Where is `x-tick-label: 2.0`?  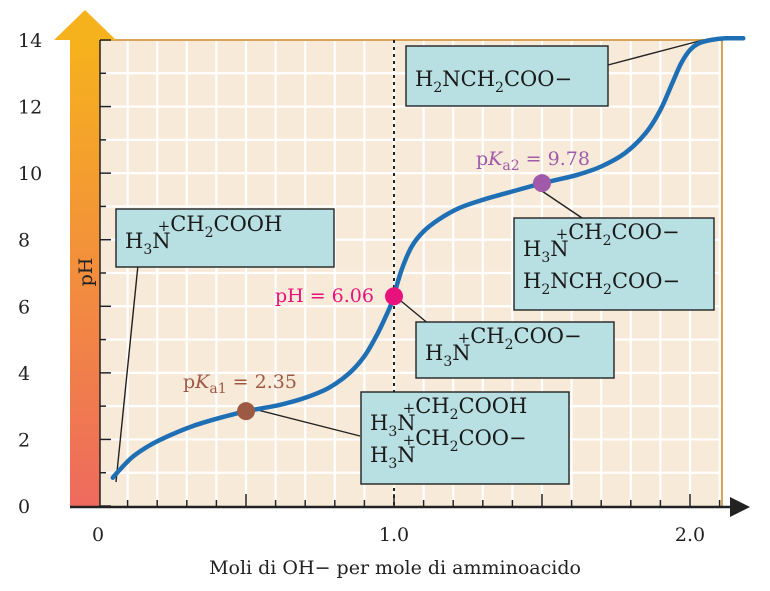
x-tick-label: 2.0 is located at coordinates (690, 535).